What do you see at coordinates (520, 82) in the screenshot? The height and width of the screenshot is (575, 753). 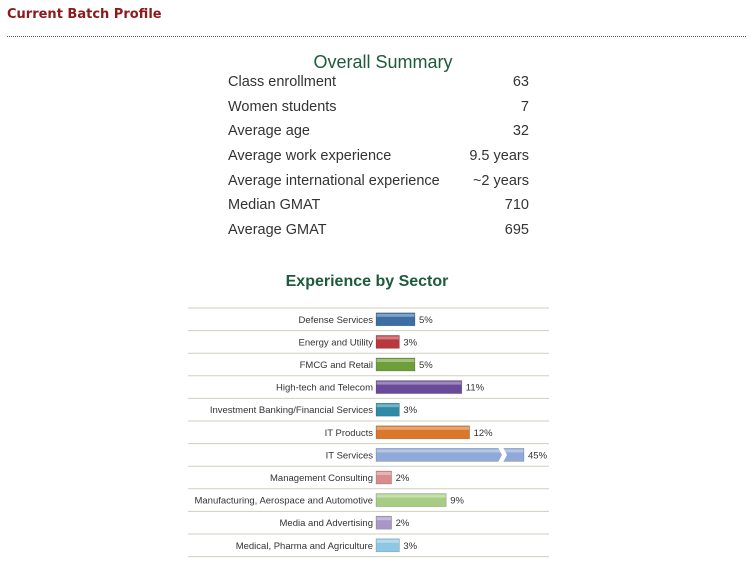 I see `summary-value: 63` at bounding box center [520, 82].